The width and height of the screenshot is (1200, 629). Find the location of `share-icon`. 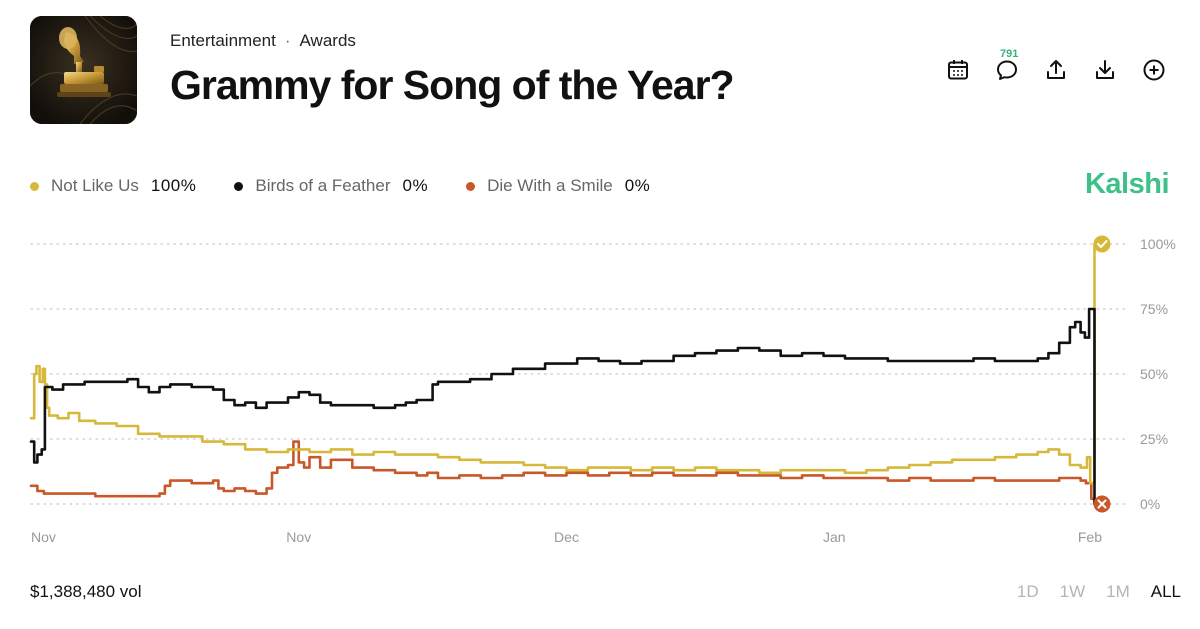

share-icon is located at coordinates (1056, 69).